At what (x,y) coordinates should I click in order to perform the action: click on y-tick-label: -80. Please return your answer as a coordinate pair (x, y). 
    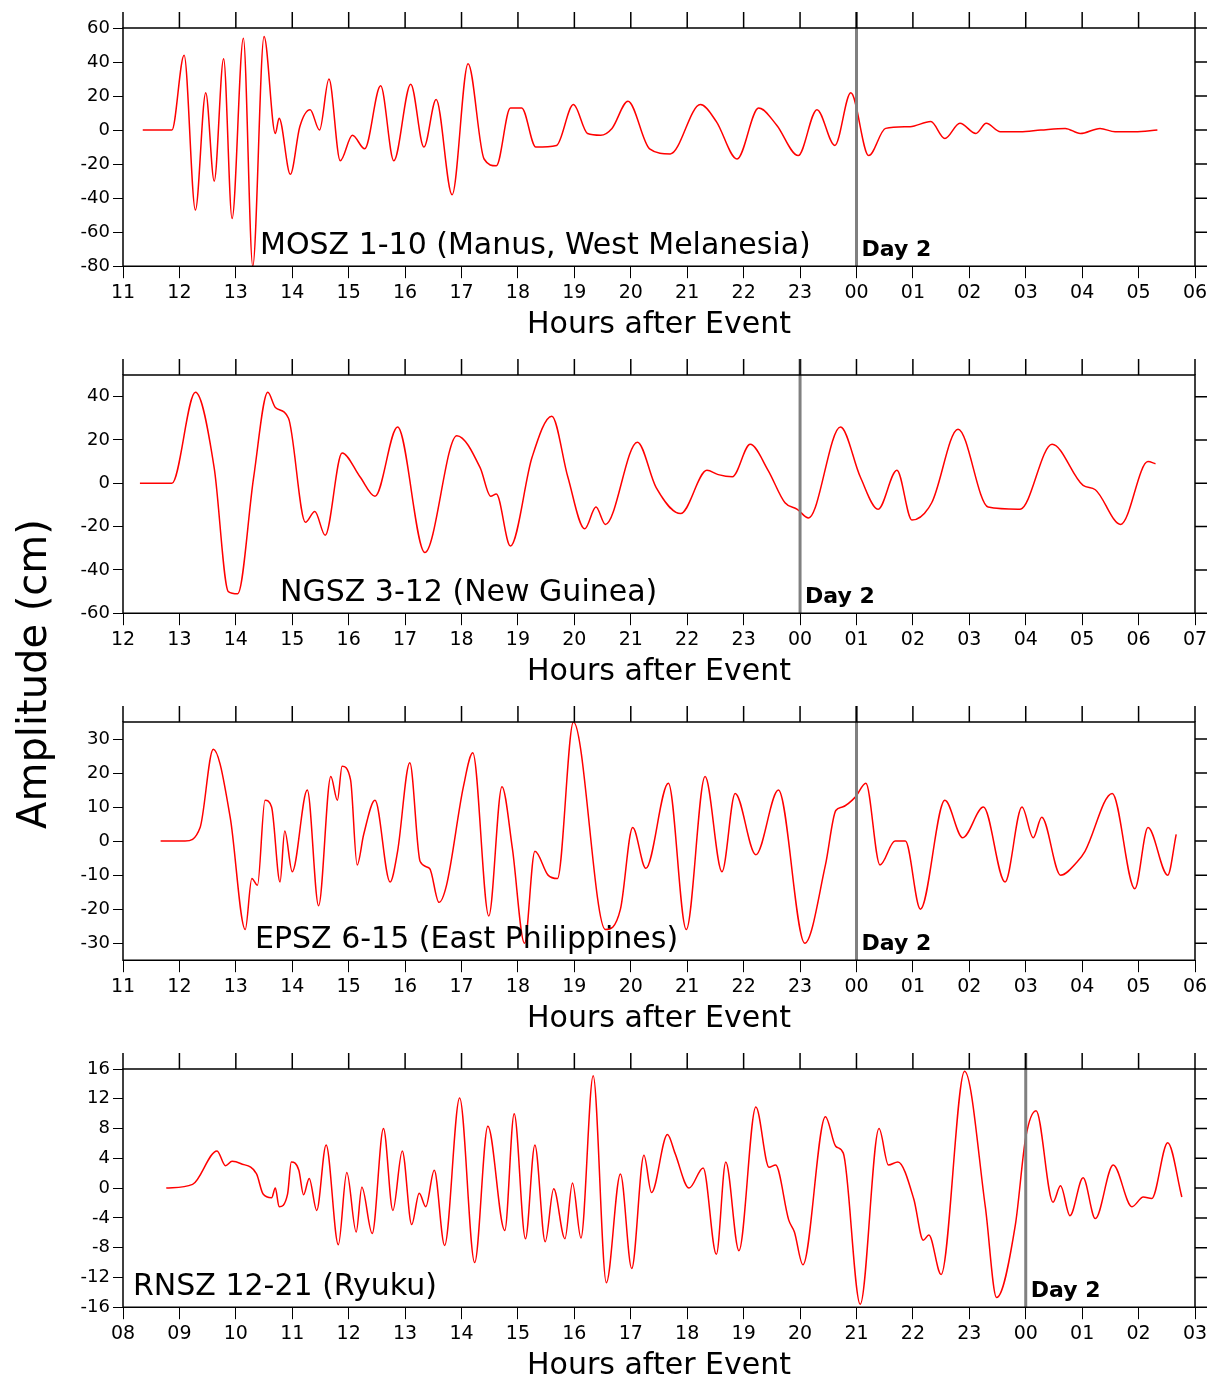
    Looking at the image, I should click on (95, 264).